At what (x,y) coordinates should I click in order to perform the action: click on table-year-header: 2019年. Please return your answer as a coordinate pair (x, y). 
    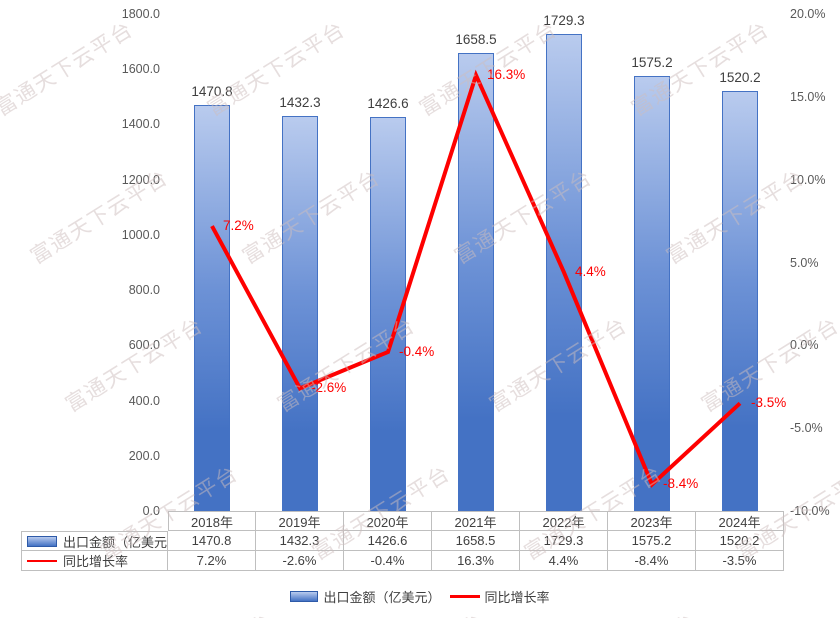
    Looking at the image, I should click on (300, 521).